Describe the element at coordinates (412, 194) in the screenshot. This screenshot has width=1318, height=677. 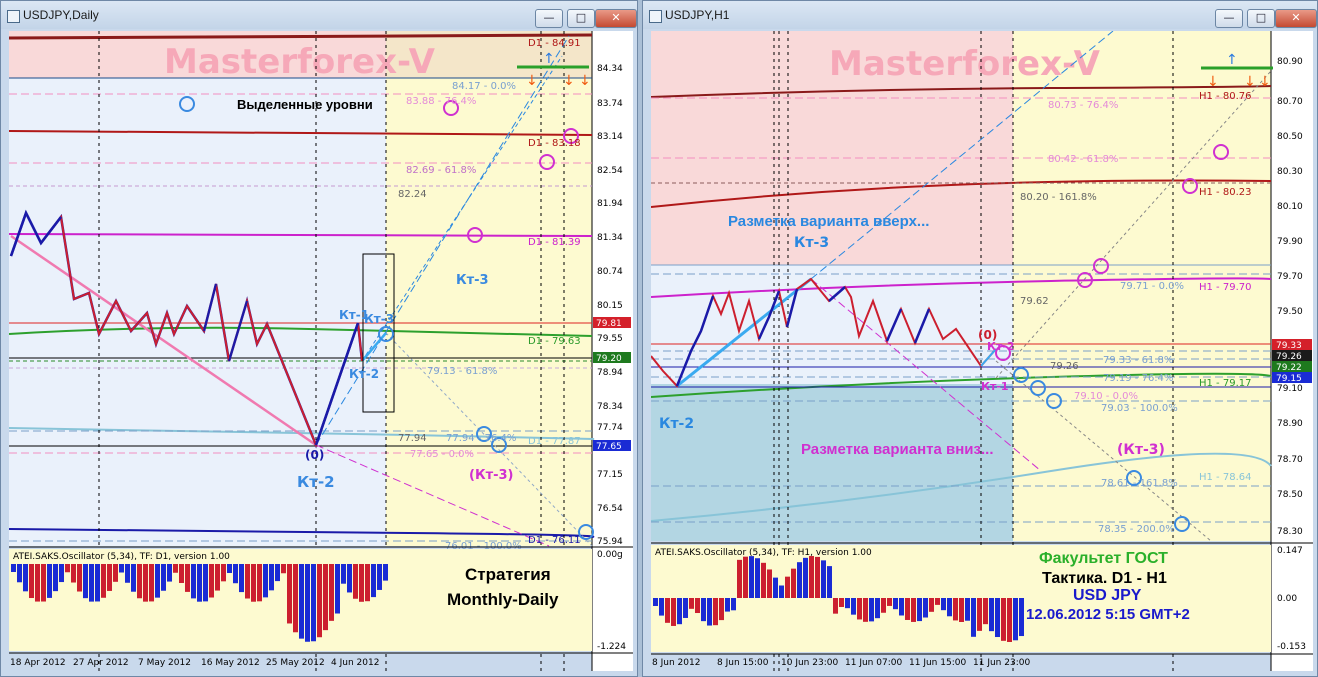
I see `svg-text: 82.24` at that location.